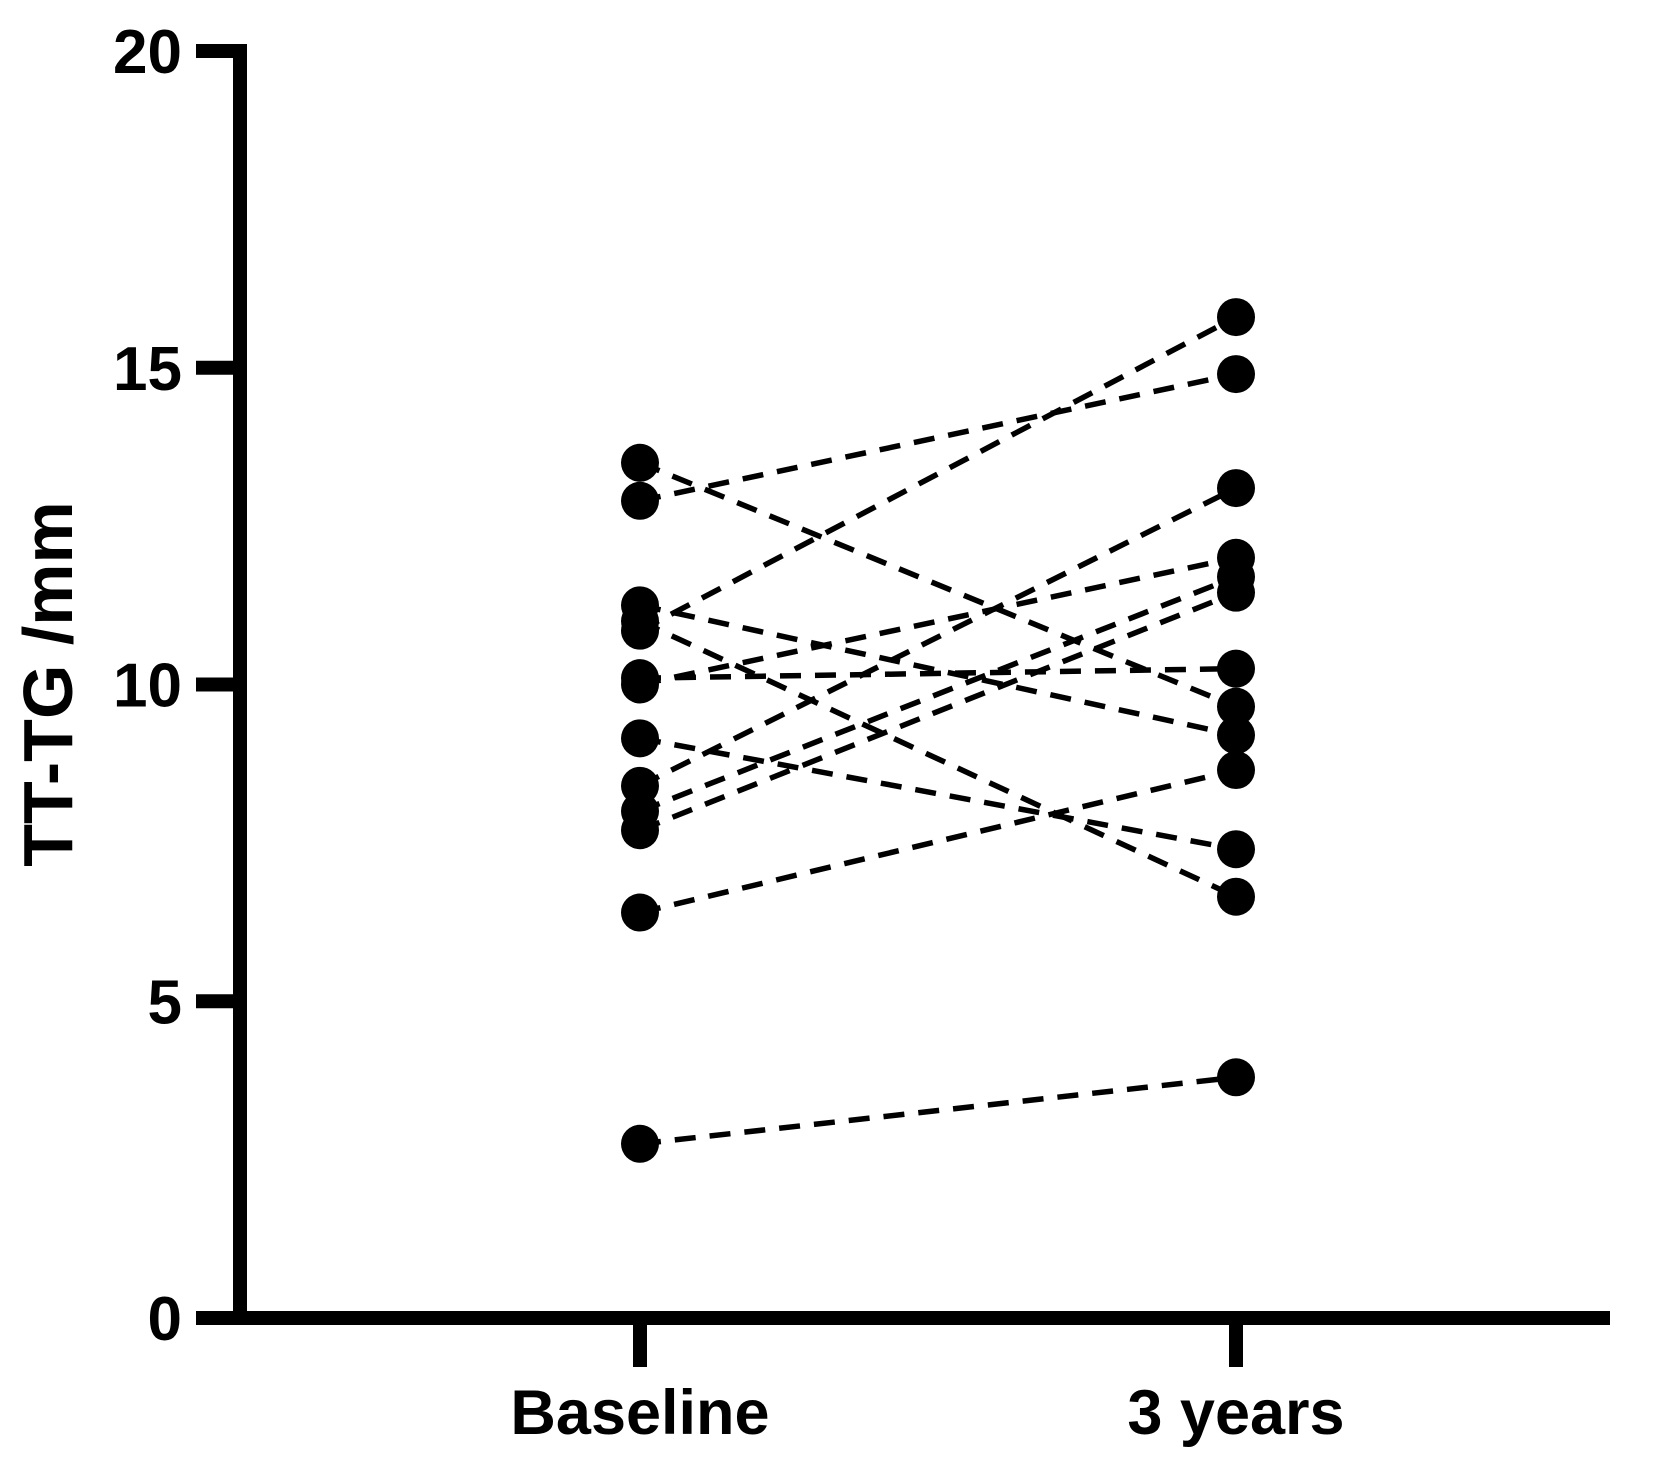 Image resolution: width=1655 pixels, height=1467 pixels. What do you see at coordinates (147, 369) in the screenshot?
I see `y-tick-label: 15` at bounding box center [147, 369].